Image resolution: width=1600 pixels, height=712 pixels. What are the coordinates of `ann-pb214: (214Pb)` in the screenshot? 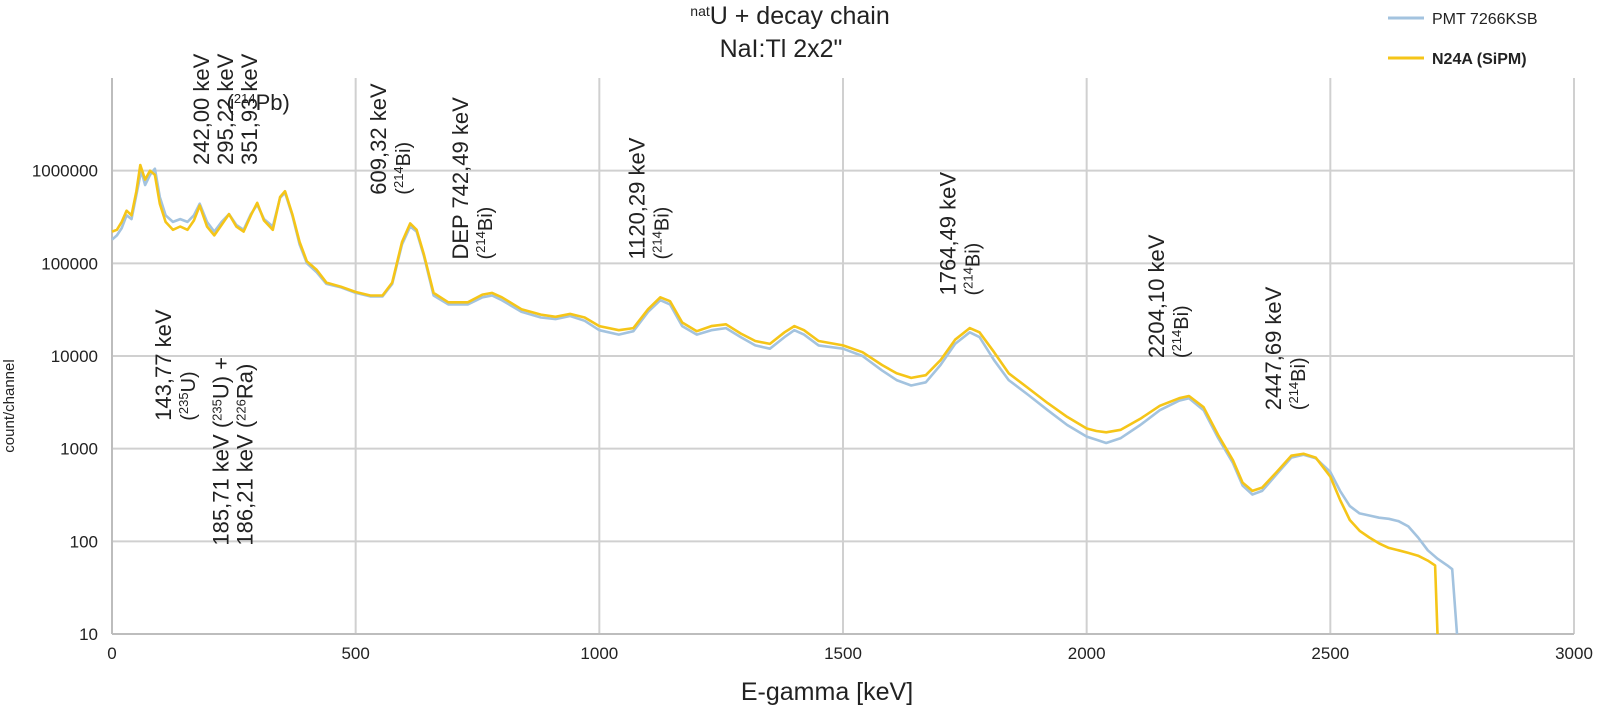 It's located at (258, 102).